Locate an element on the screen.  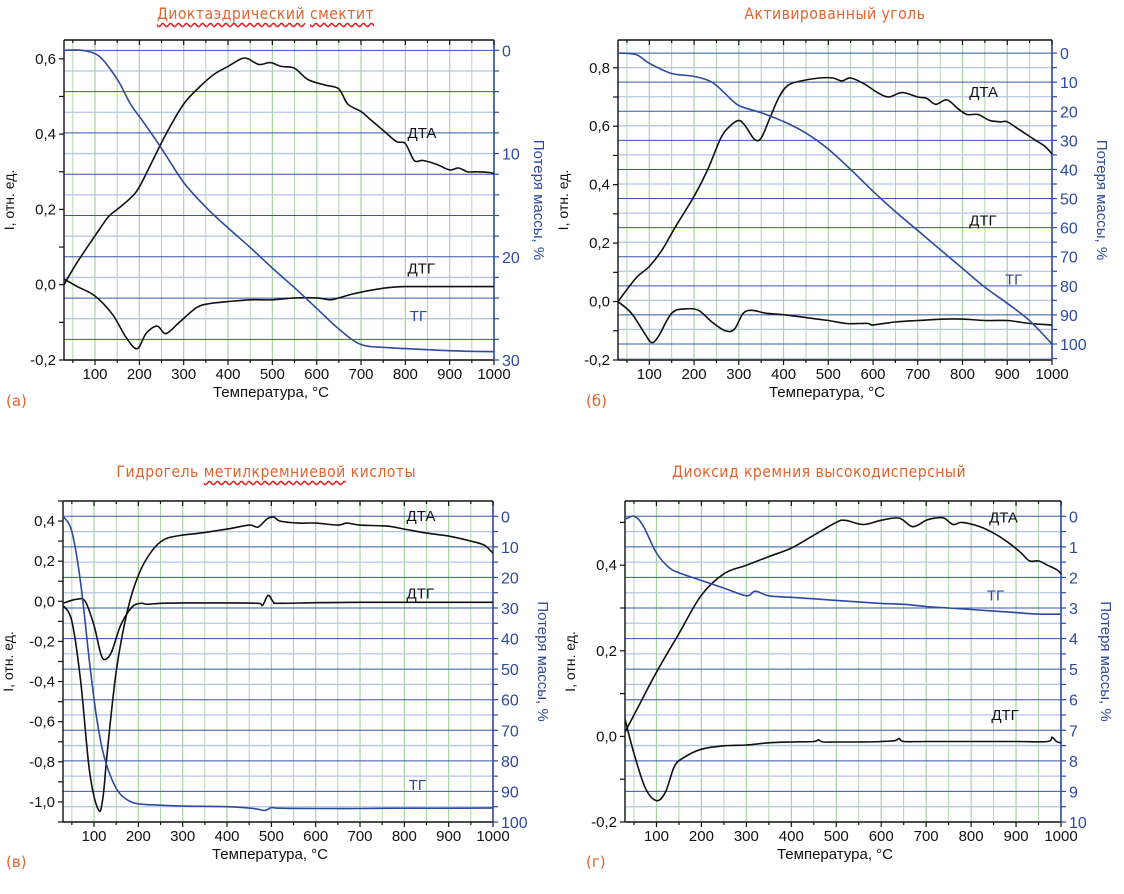
chart-title: Диоксид кремния высокодисперсный is located at coordinates (819, 471).